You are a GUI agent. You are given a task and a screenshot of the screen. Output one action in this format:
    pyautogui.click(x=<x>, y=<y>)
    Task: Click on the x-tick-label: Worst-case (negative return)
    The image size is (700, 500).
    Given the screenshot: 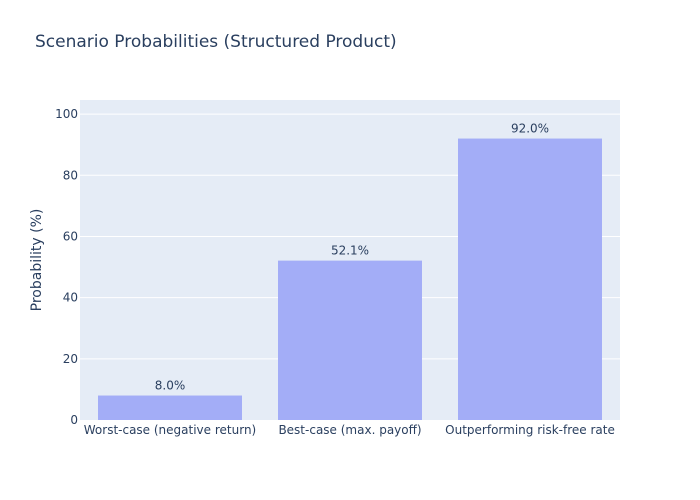 What is the action you would take?
    pyautogui.click(x=170, y=430)
    